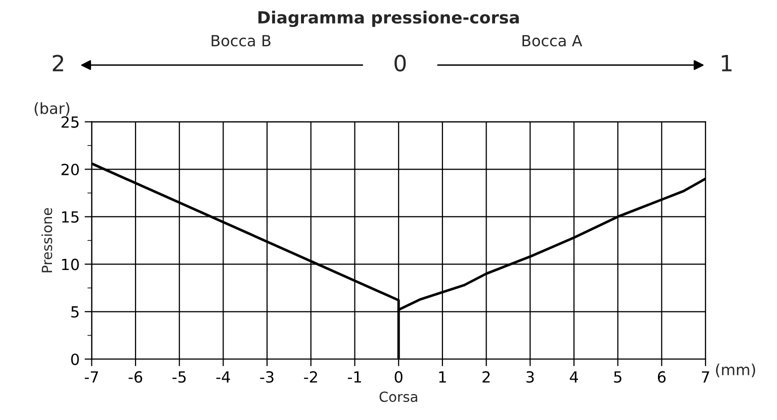  Describe the element at coordinates (91, 377) in the screenshot. I see `x-tick-label: -7` at that location.